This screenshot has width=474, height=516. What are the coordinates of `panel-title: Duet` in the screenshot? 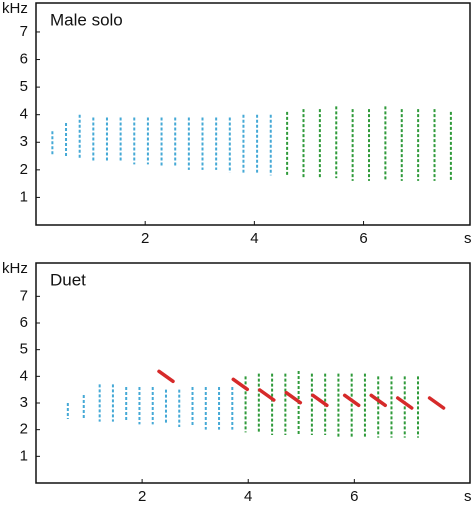 It's located at (68, 279).